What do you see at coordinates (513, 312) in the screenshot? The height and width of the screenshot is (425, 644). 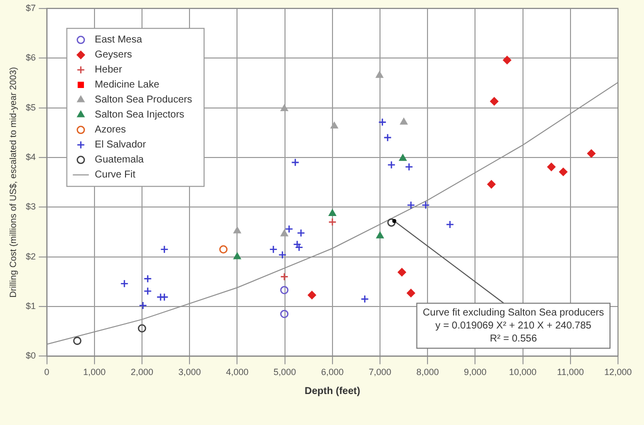 I see `annotation: Curve fit excluding Salton Sea producers` at bounding box center [513, 312].